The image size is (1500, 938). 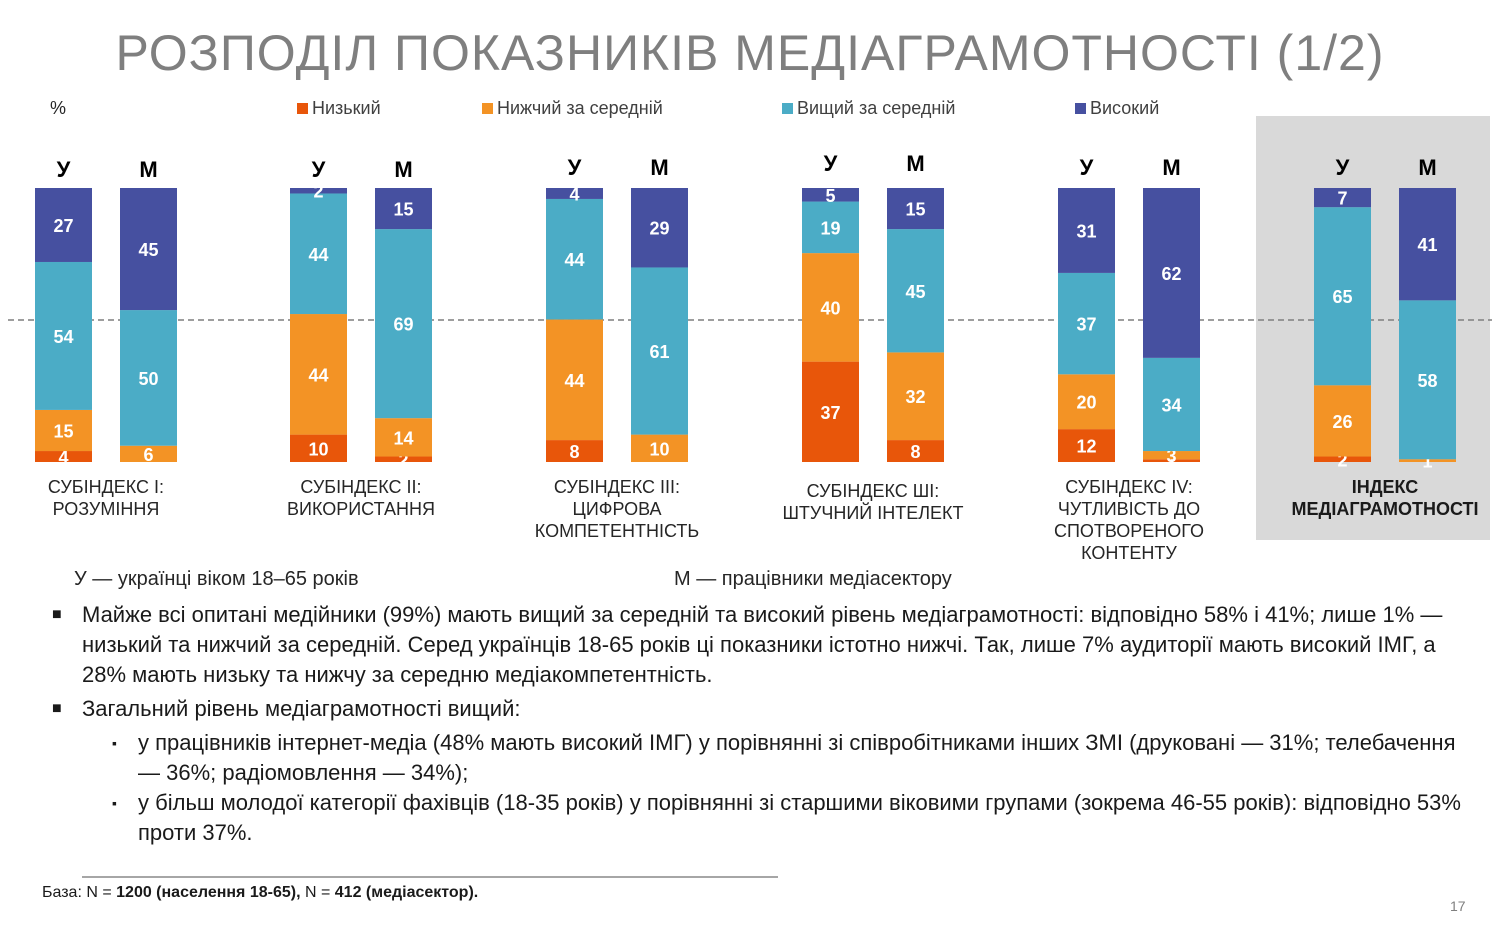 What do you see at coordinates (1125, 108) in the screenshot?
I see `legend-label-high: Високий` at bounding box center [1125, 108].